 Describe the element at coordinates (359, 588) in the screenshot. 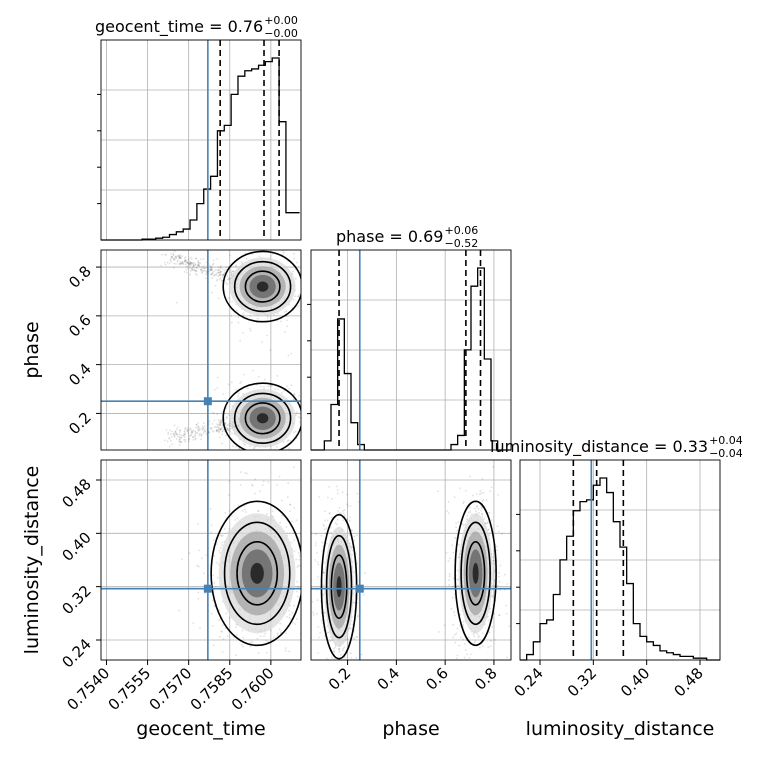

I see `truth-marker` at that location.